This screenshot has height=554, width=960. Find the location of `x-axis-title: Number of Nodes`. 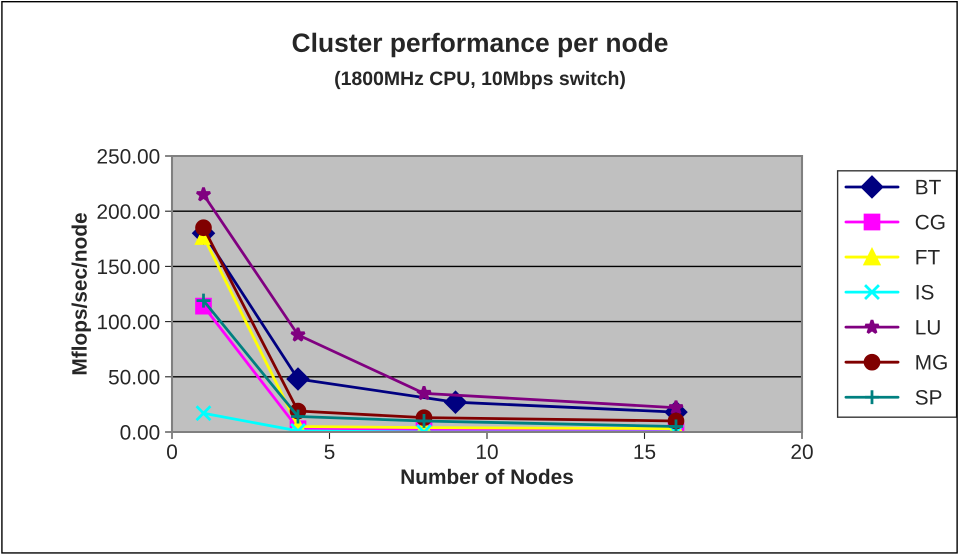

x-axis-title: Number of Nodes is located at coordinates (487, 476).